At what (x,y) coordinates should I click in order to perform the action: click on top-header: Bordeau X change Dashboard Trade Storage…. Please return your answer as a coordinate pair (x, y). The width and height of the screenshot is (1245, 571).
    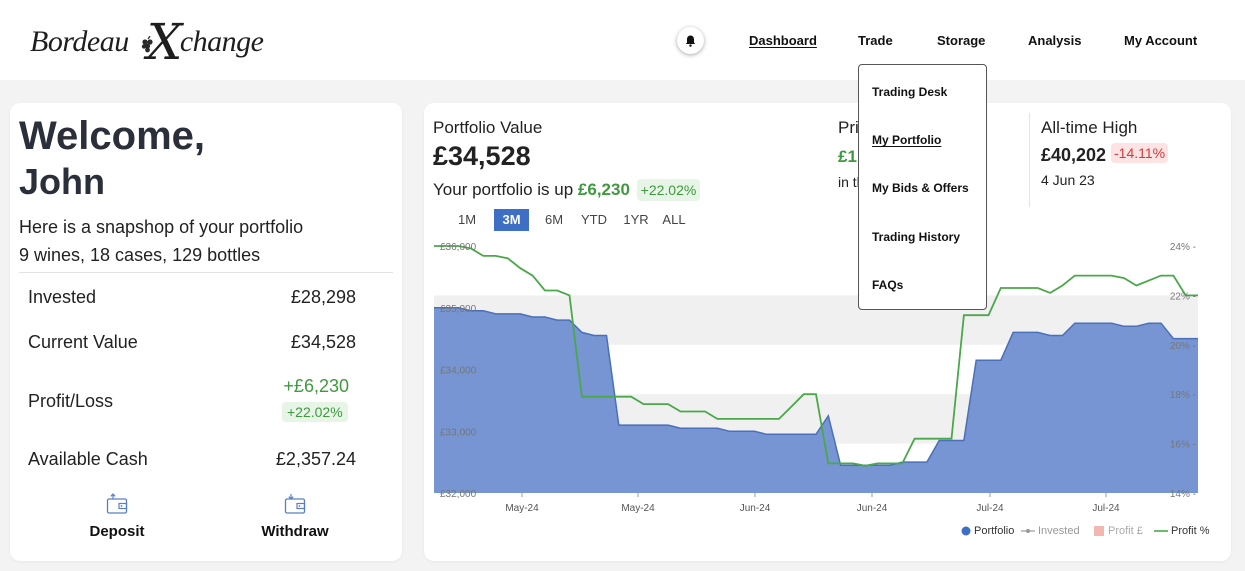
    Looking at the image, I should click on (622, 40).